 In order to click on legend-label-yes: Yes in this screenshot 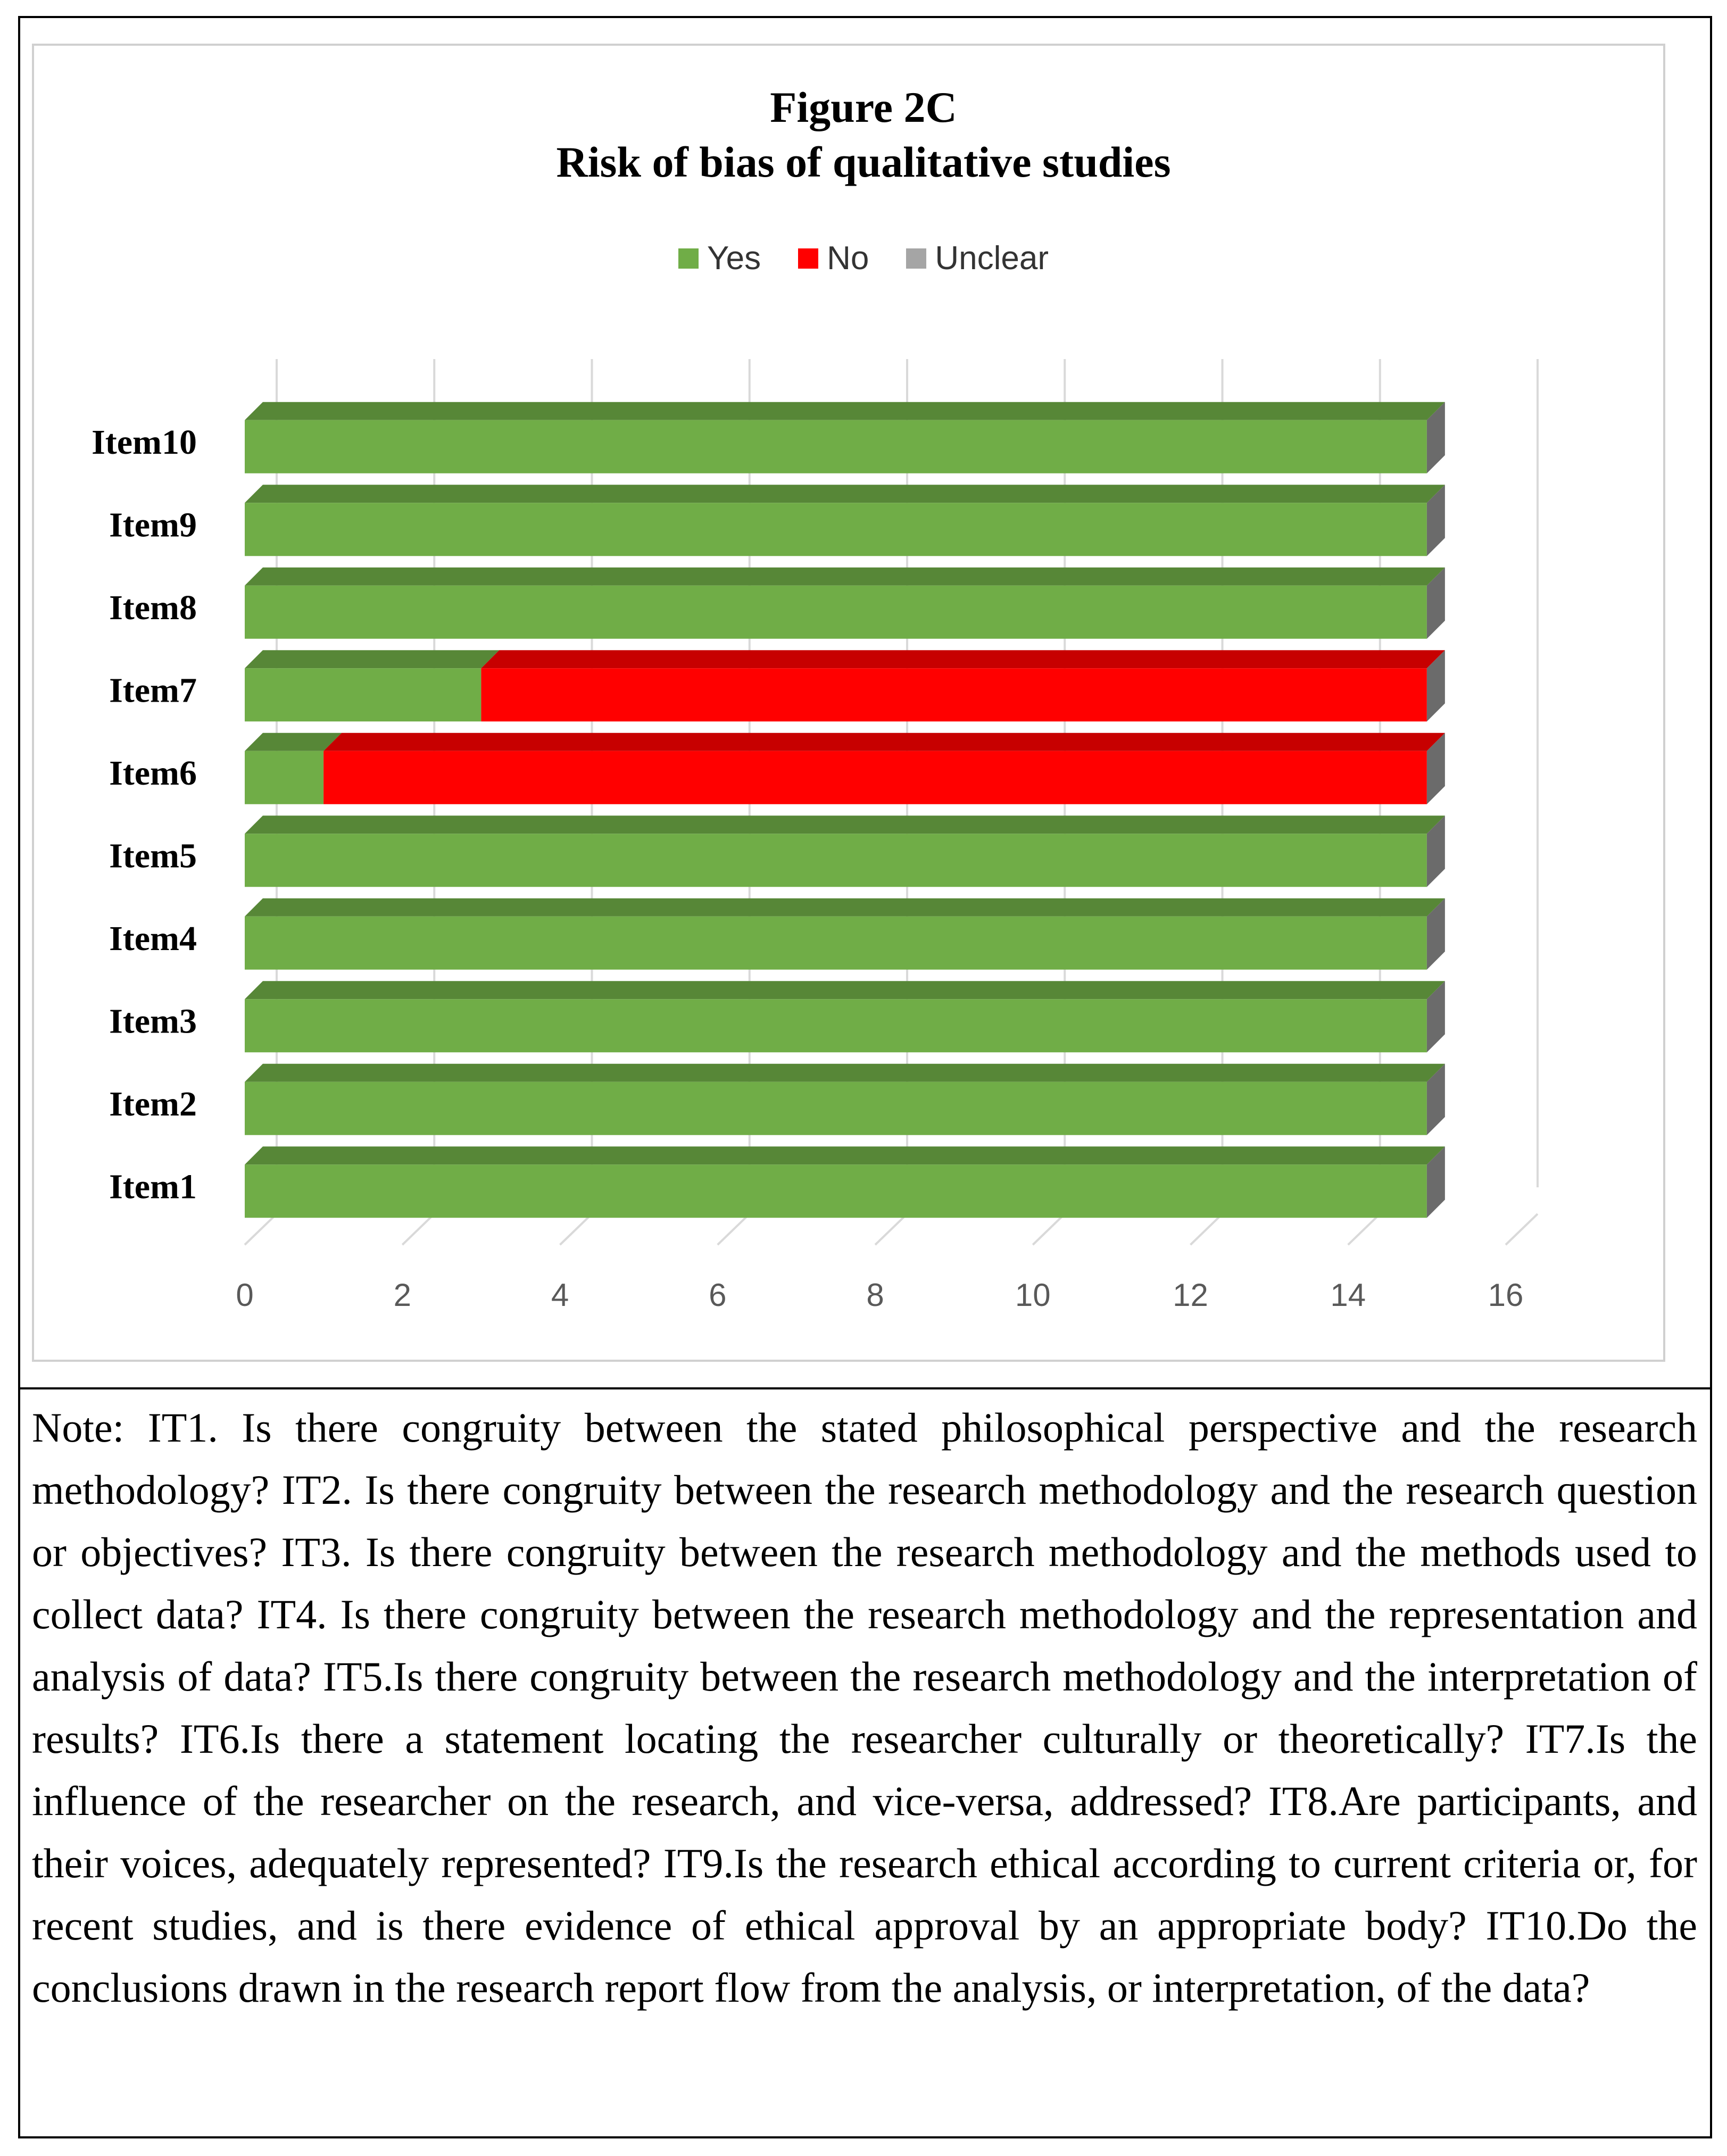, I will do `click(734, 258)`.